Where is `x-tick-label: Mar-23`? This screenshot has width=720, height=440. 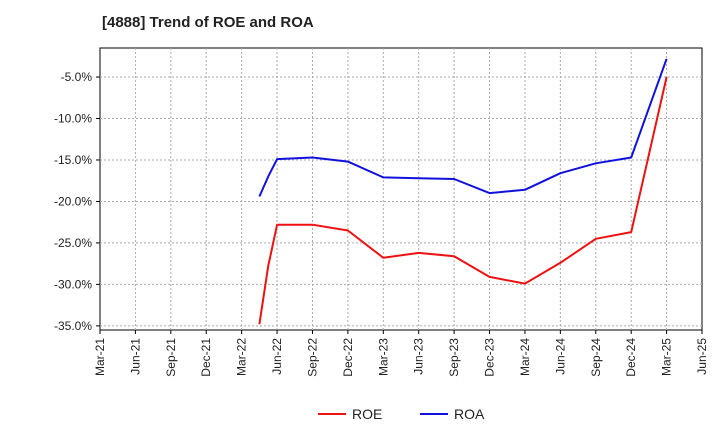
x-tick-label: Mar-23 is located at coordinates (383, 357).